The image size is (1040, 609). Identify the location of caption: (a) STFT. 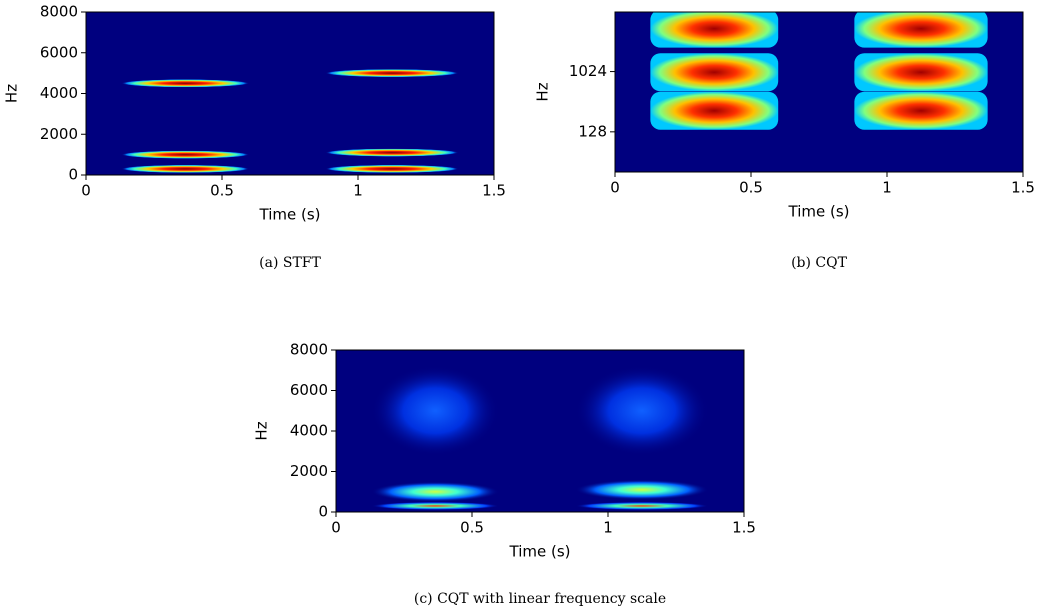
(290, 263).